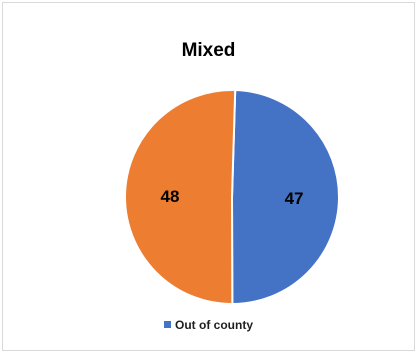 Image resolution: width=419 pixels, height=355 pixels. What do you see at coordinates (167, 324) in the screenshot?
I see `legend-swatch-out-of-county` at bounding box center [167, 324].